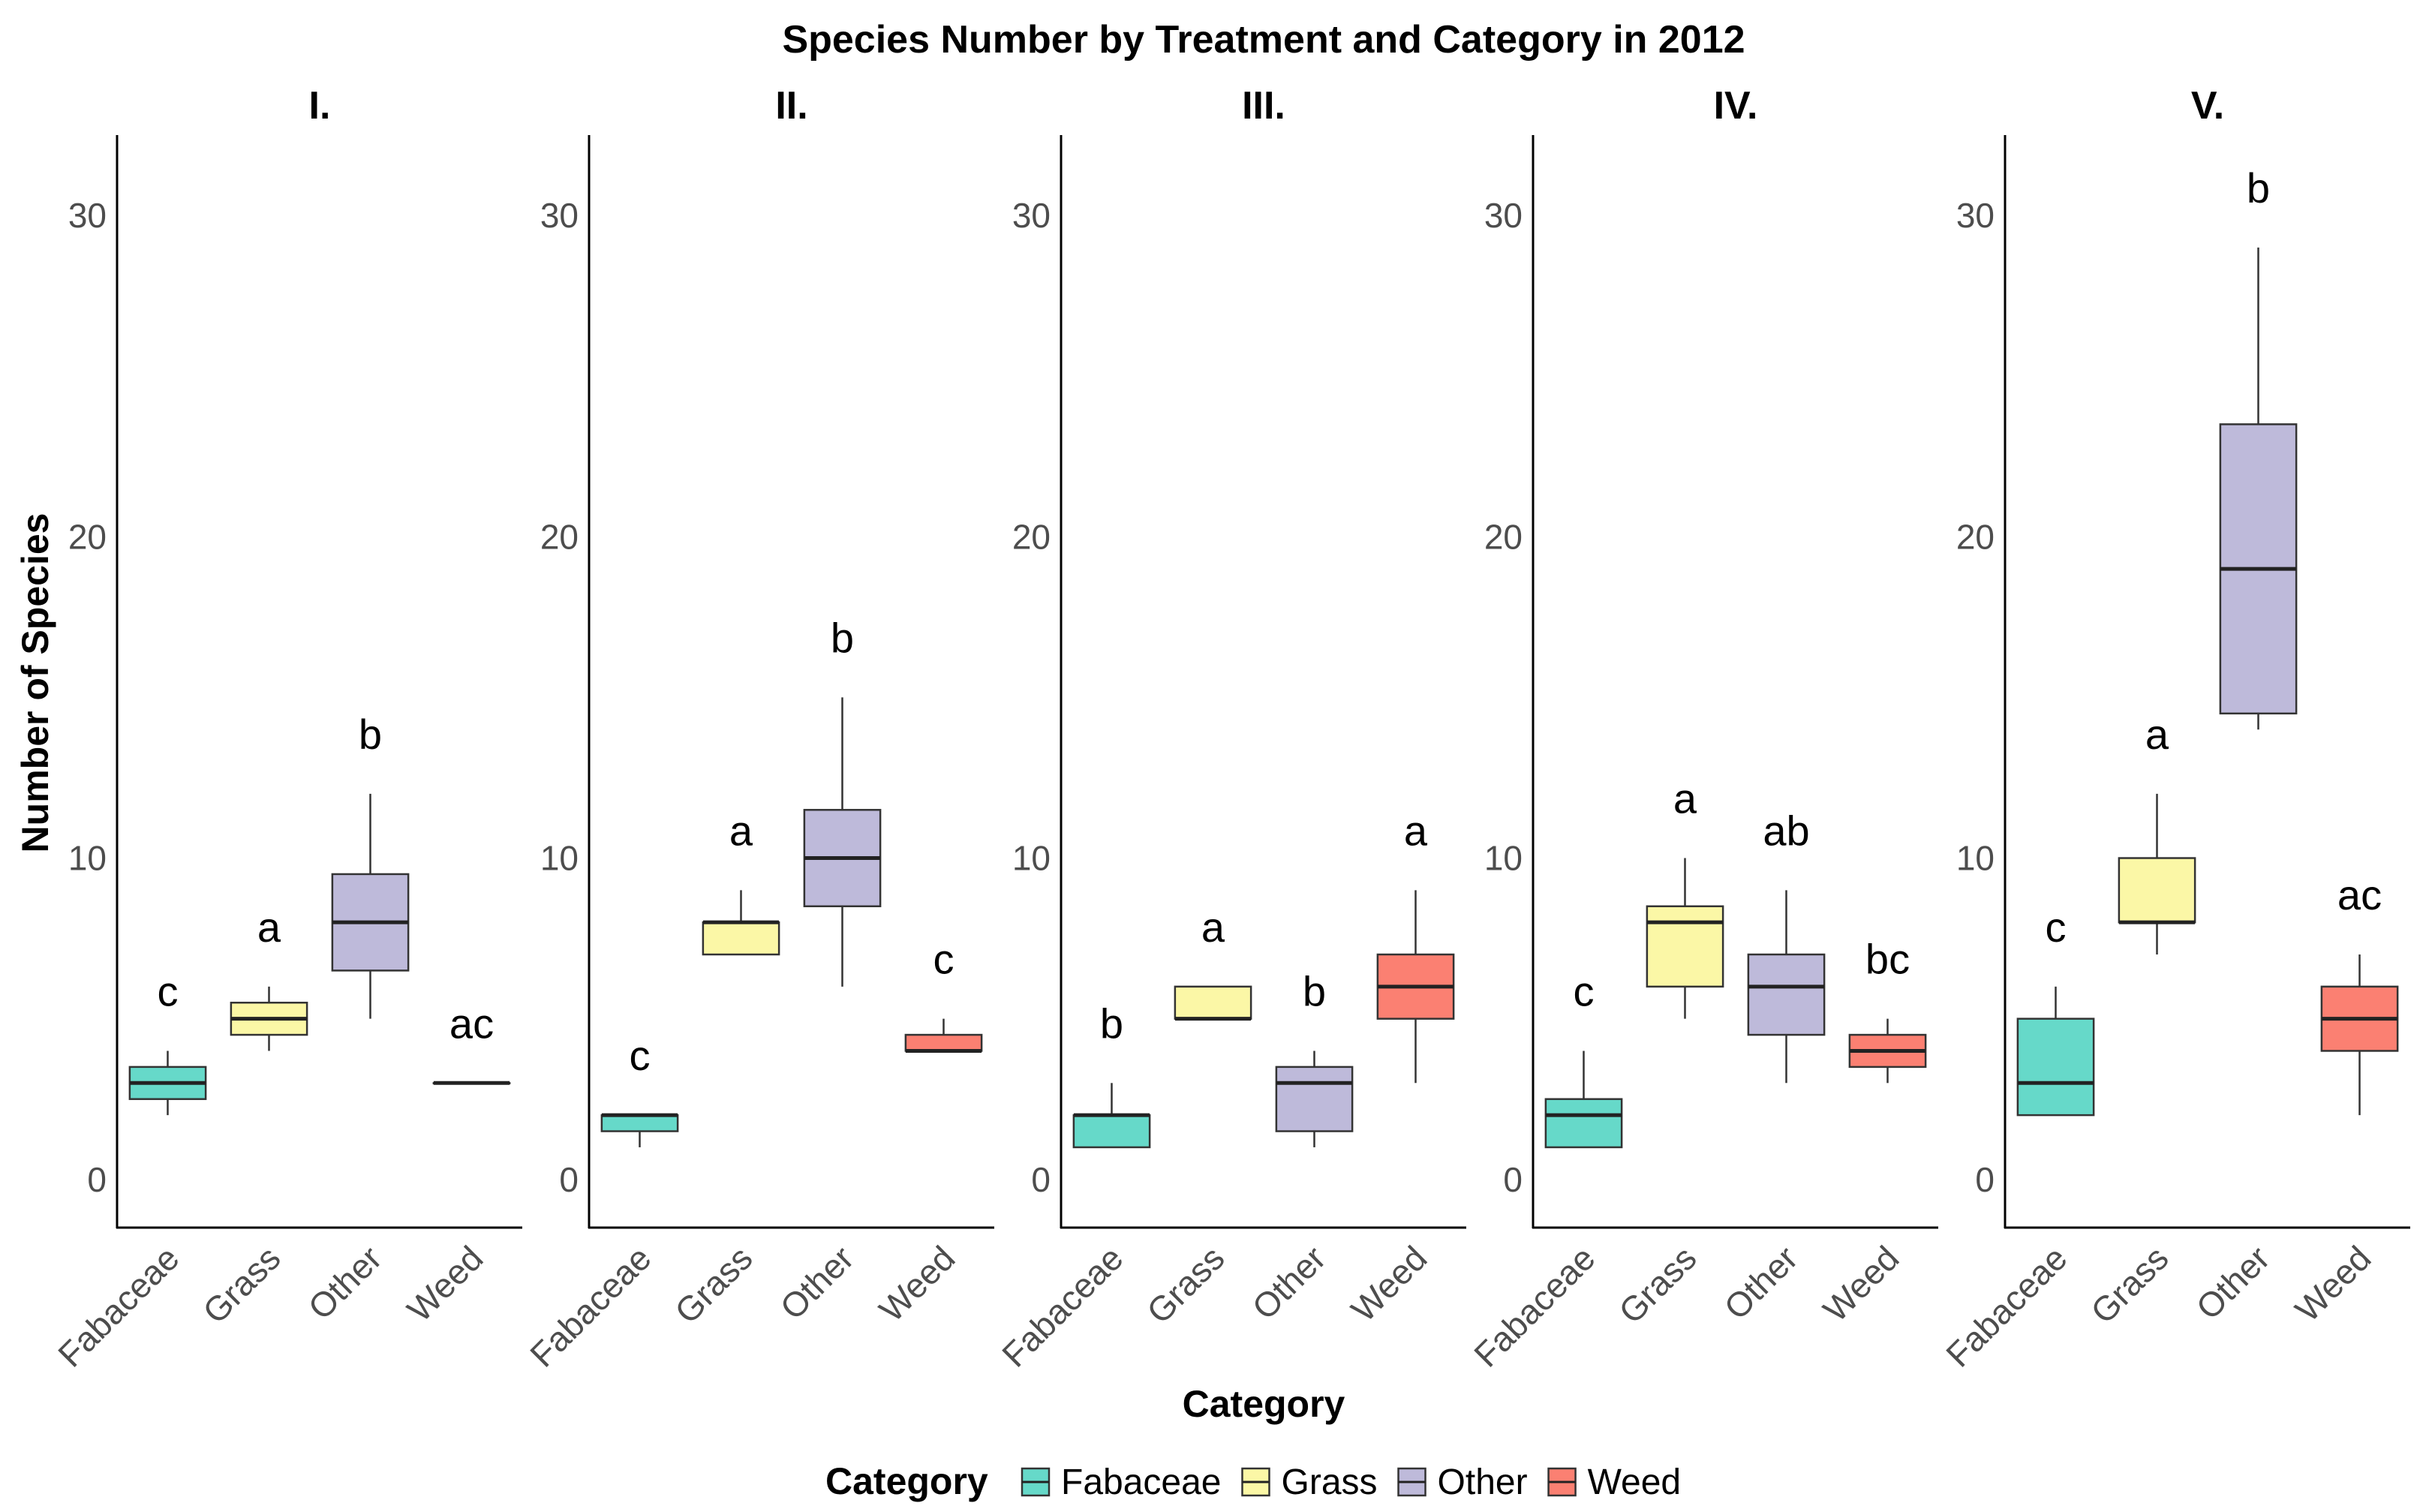  What do you see at coordinates (1141, 1482) in the screenshot?
I see `legend-label: Fabaceae` at bounding box center [1141, 1482].